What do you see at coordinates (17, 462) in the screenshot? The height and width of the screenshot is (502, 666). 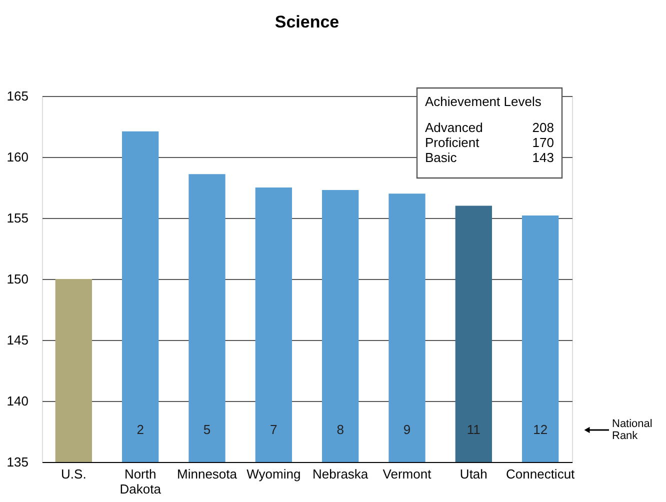 I see `y-tick-label: 135` at bounding box center [17, 462].